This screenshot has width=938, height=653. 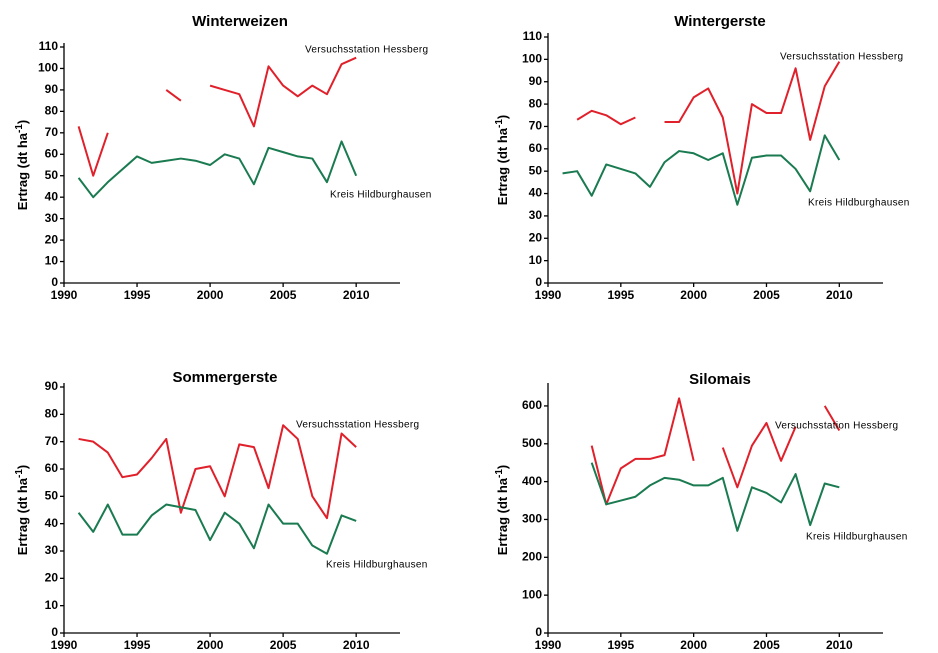 What do you see at coordinates (224, 377) in the screenshot?
I see `chart-title: Sommergerste` at bounding box center [224, 377].